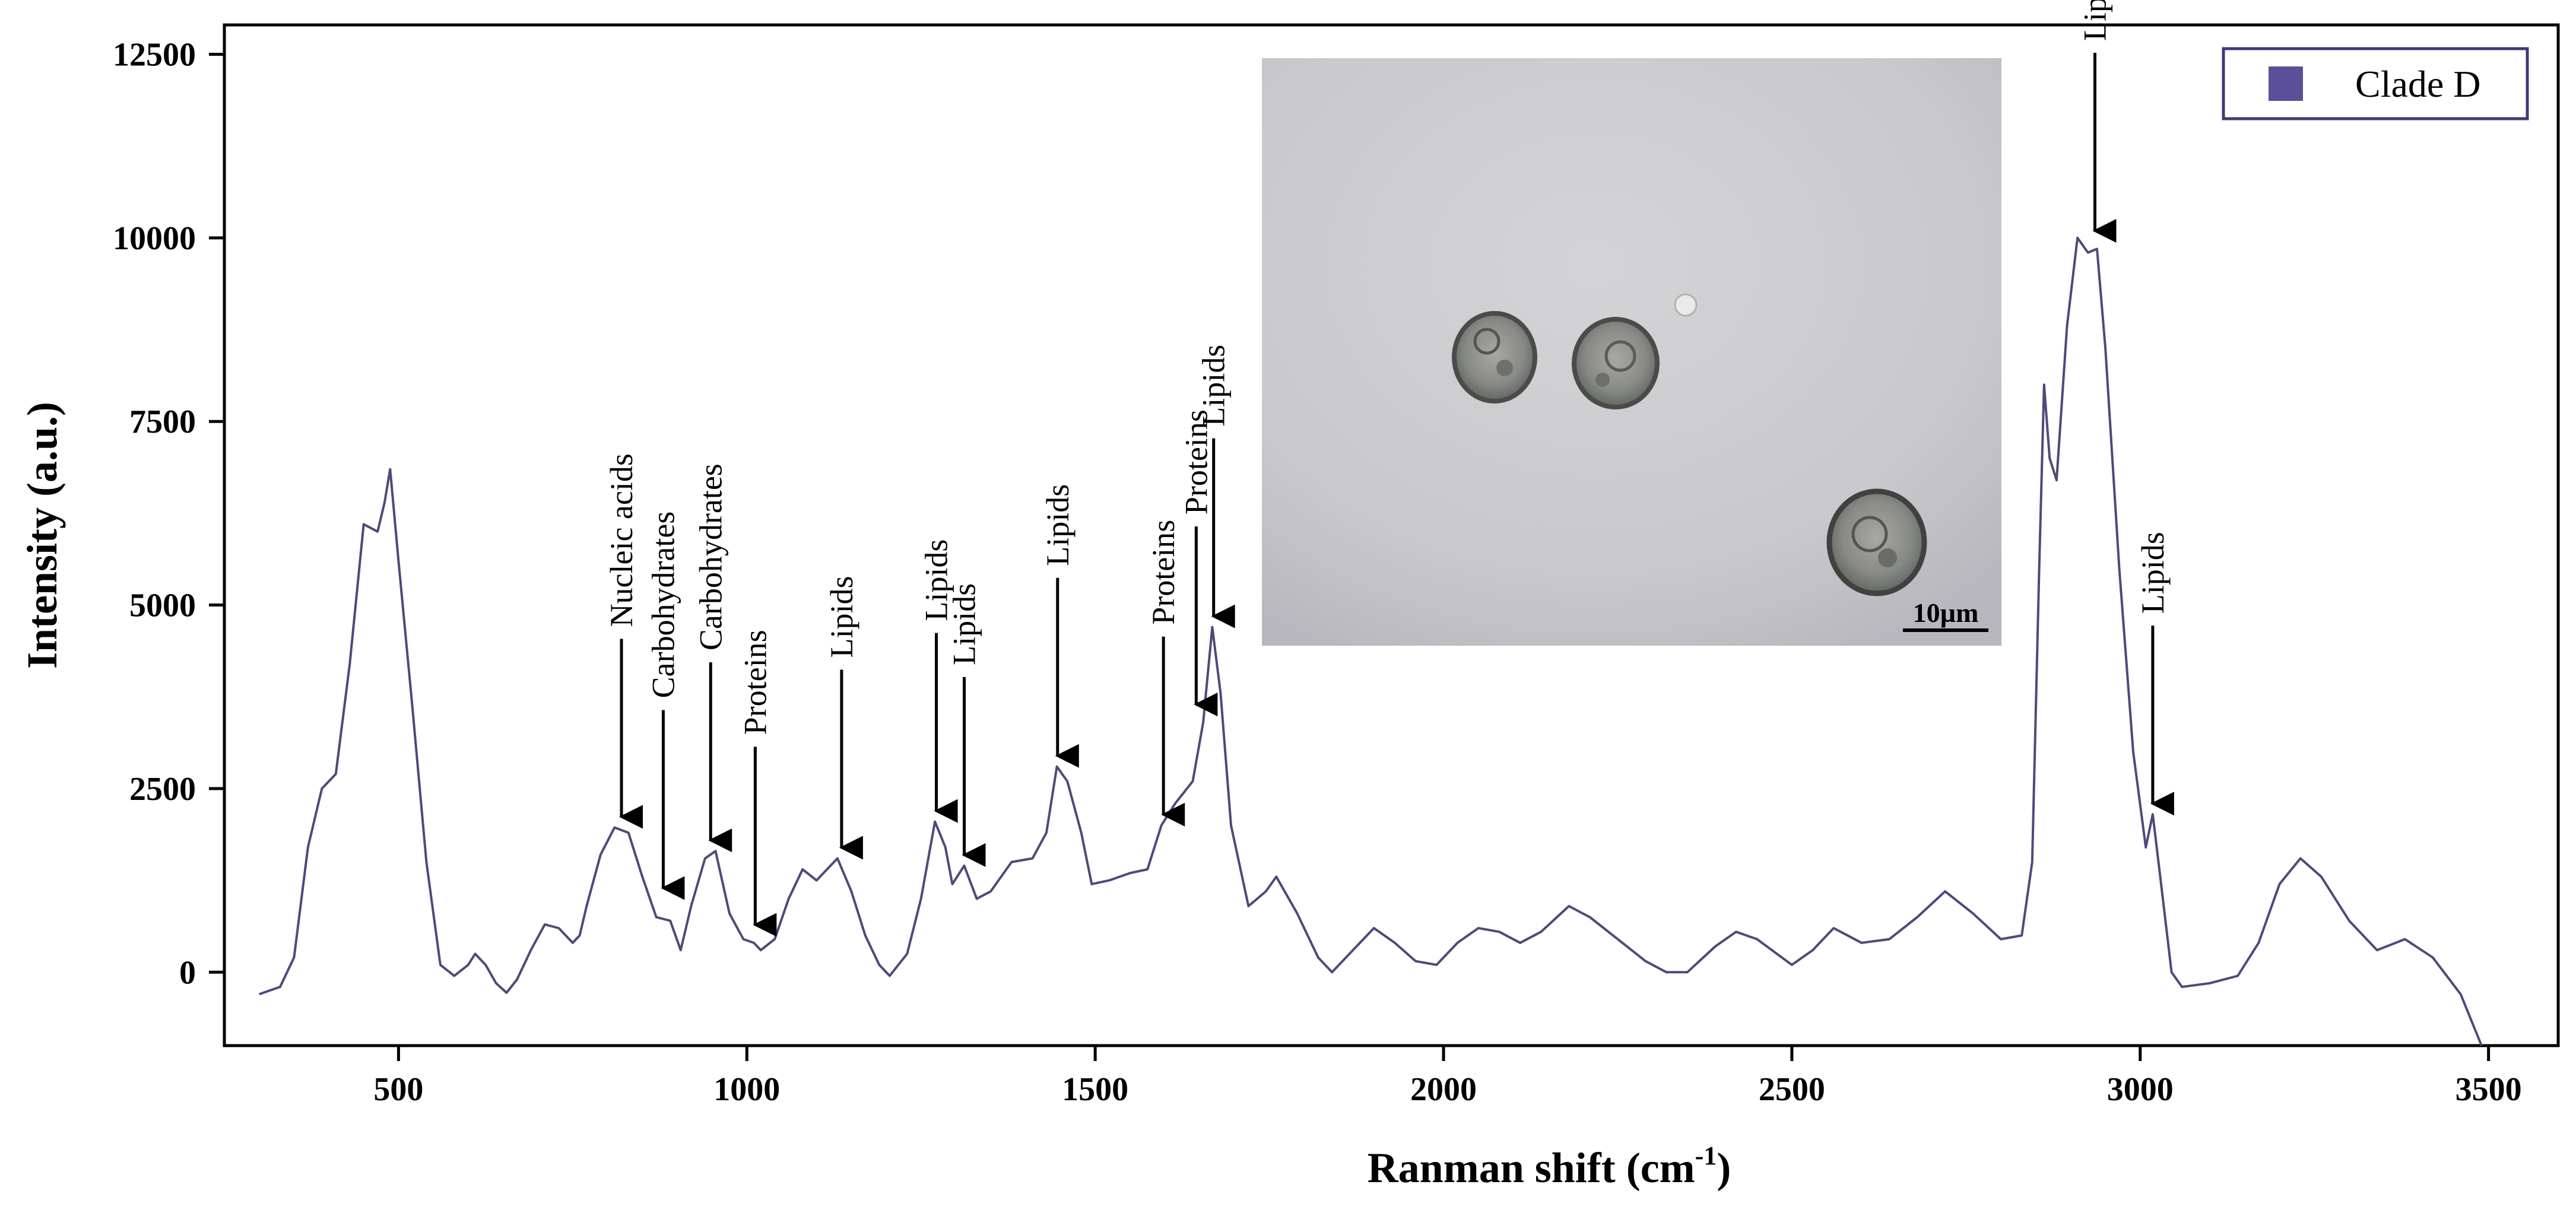 This screenshot has height=1210, width=2576. I want to click on y-tick-label: 12500, so click(154, 54).